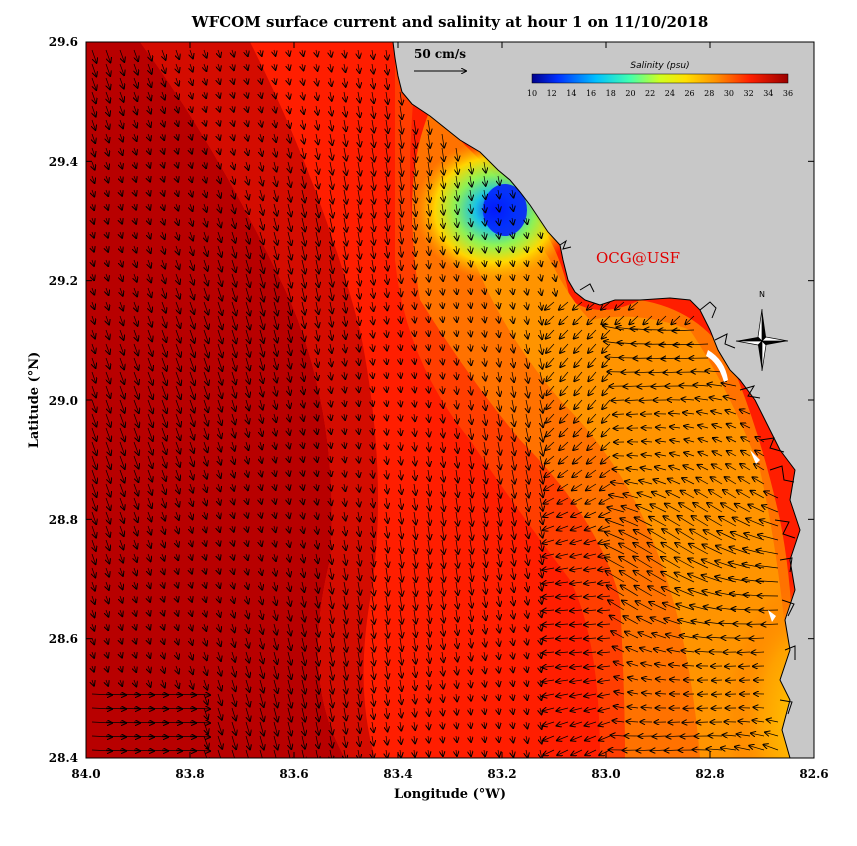 The height and width of the screenshot is (846, 857). I want to click on colorbar-tick-label: 34, so click(768, 93).